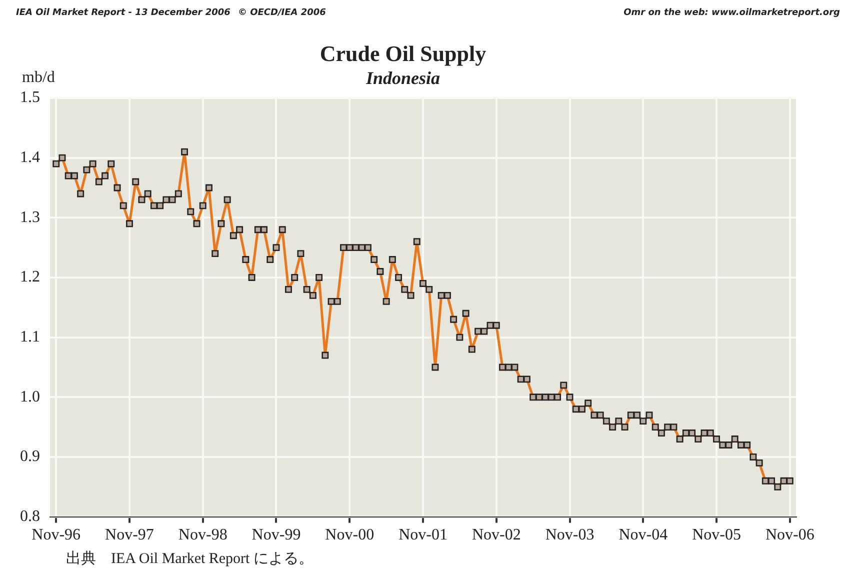 Image resolution: width=846 pixels, height=574 pixels. What do you see at coordinates (30, 157) in the screenshot?
I see `y-tick-label: 1.4` at bounding box center [30, 157].